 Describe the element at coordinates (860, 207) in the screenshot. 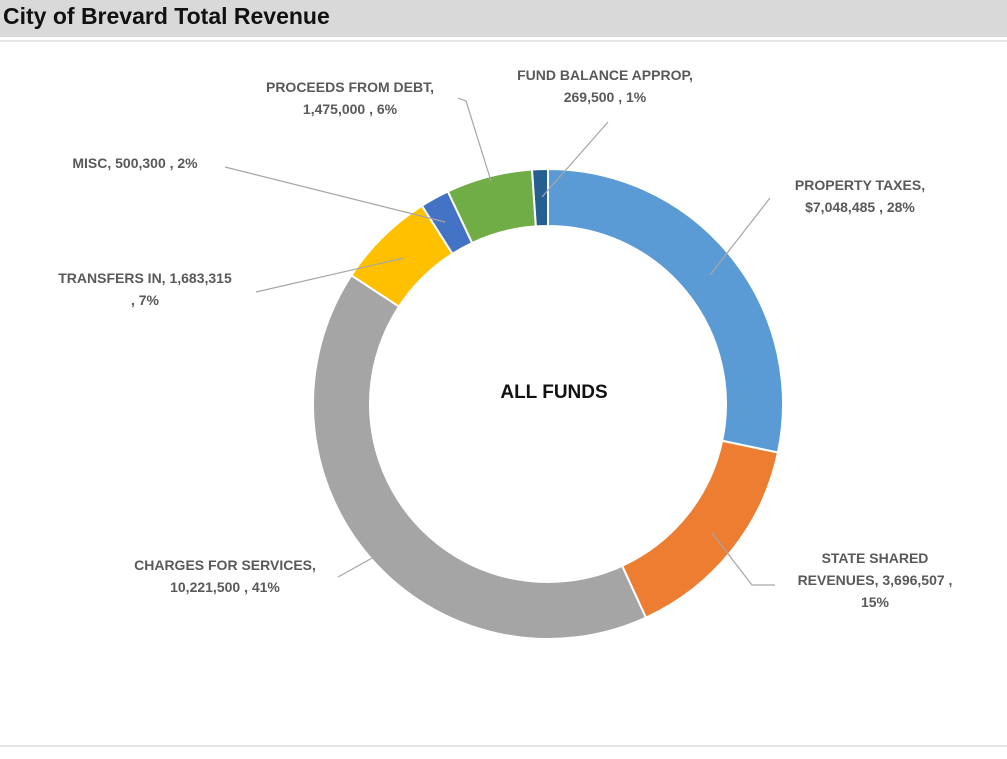

I see `data-label-line: $7,048,485 , 28%` at that location.